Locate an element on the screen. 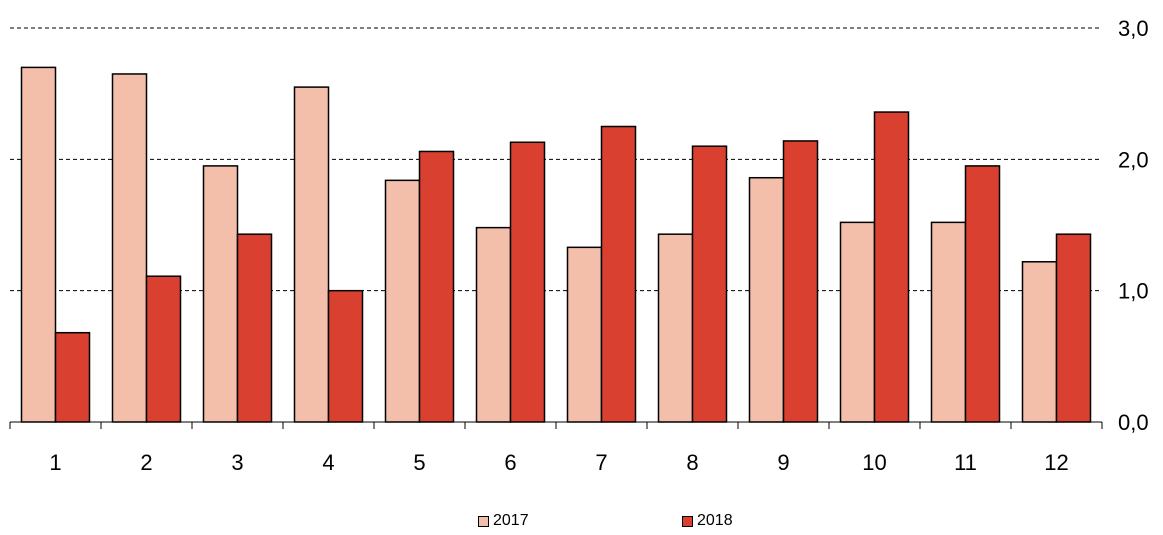 Image resolution: width=1163 pixels, height=535 pixels. legend: 2017 2018 is located at coordinates (581, 523).